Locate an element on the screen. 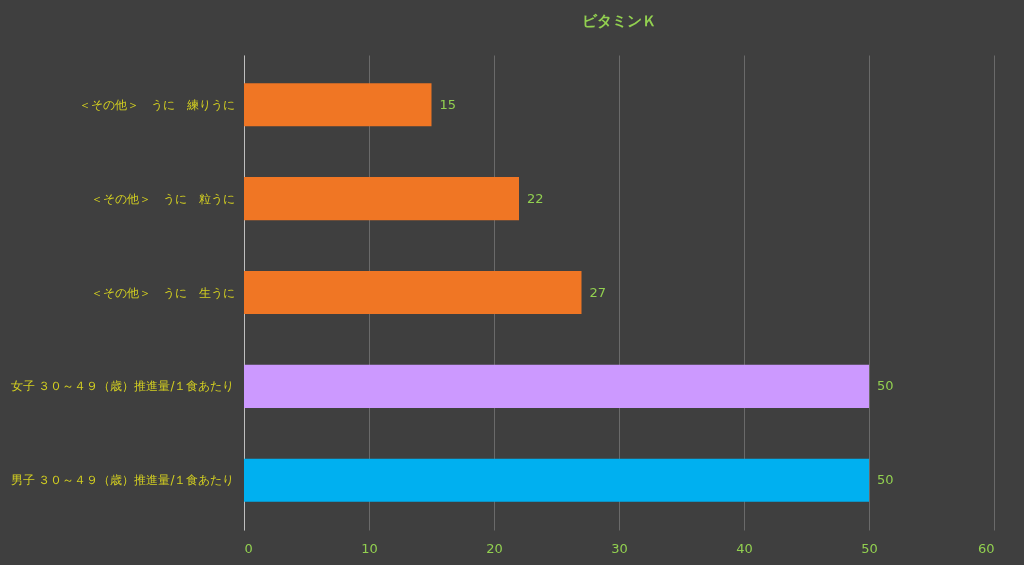 The width and height of the screenshot is (1024, 565). x-tick-label: 60 is located at coordinates (986, 548).